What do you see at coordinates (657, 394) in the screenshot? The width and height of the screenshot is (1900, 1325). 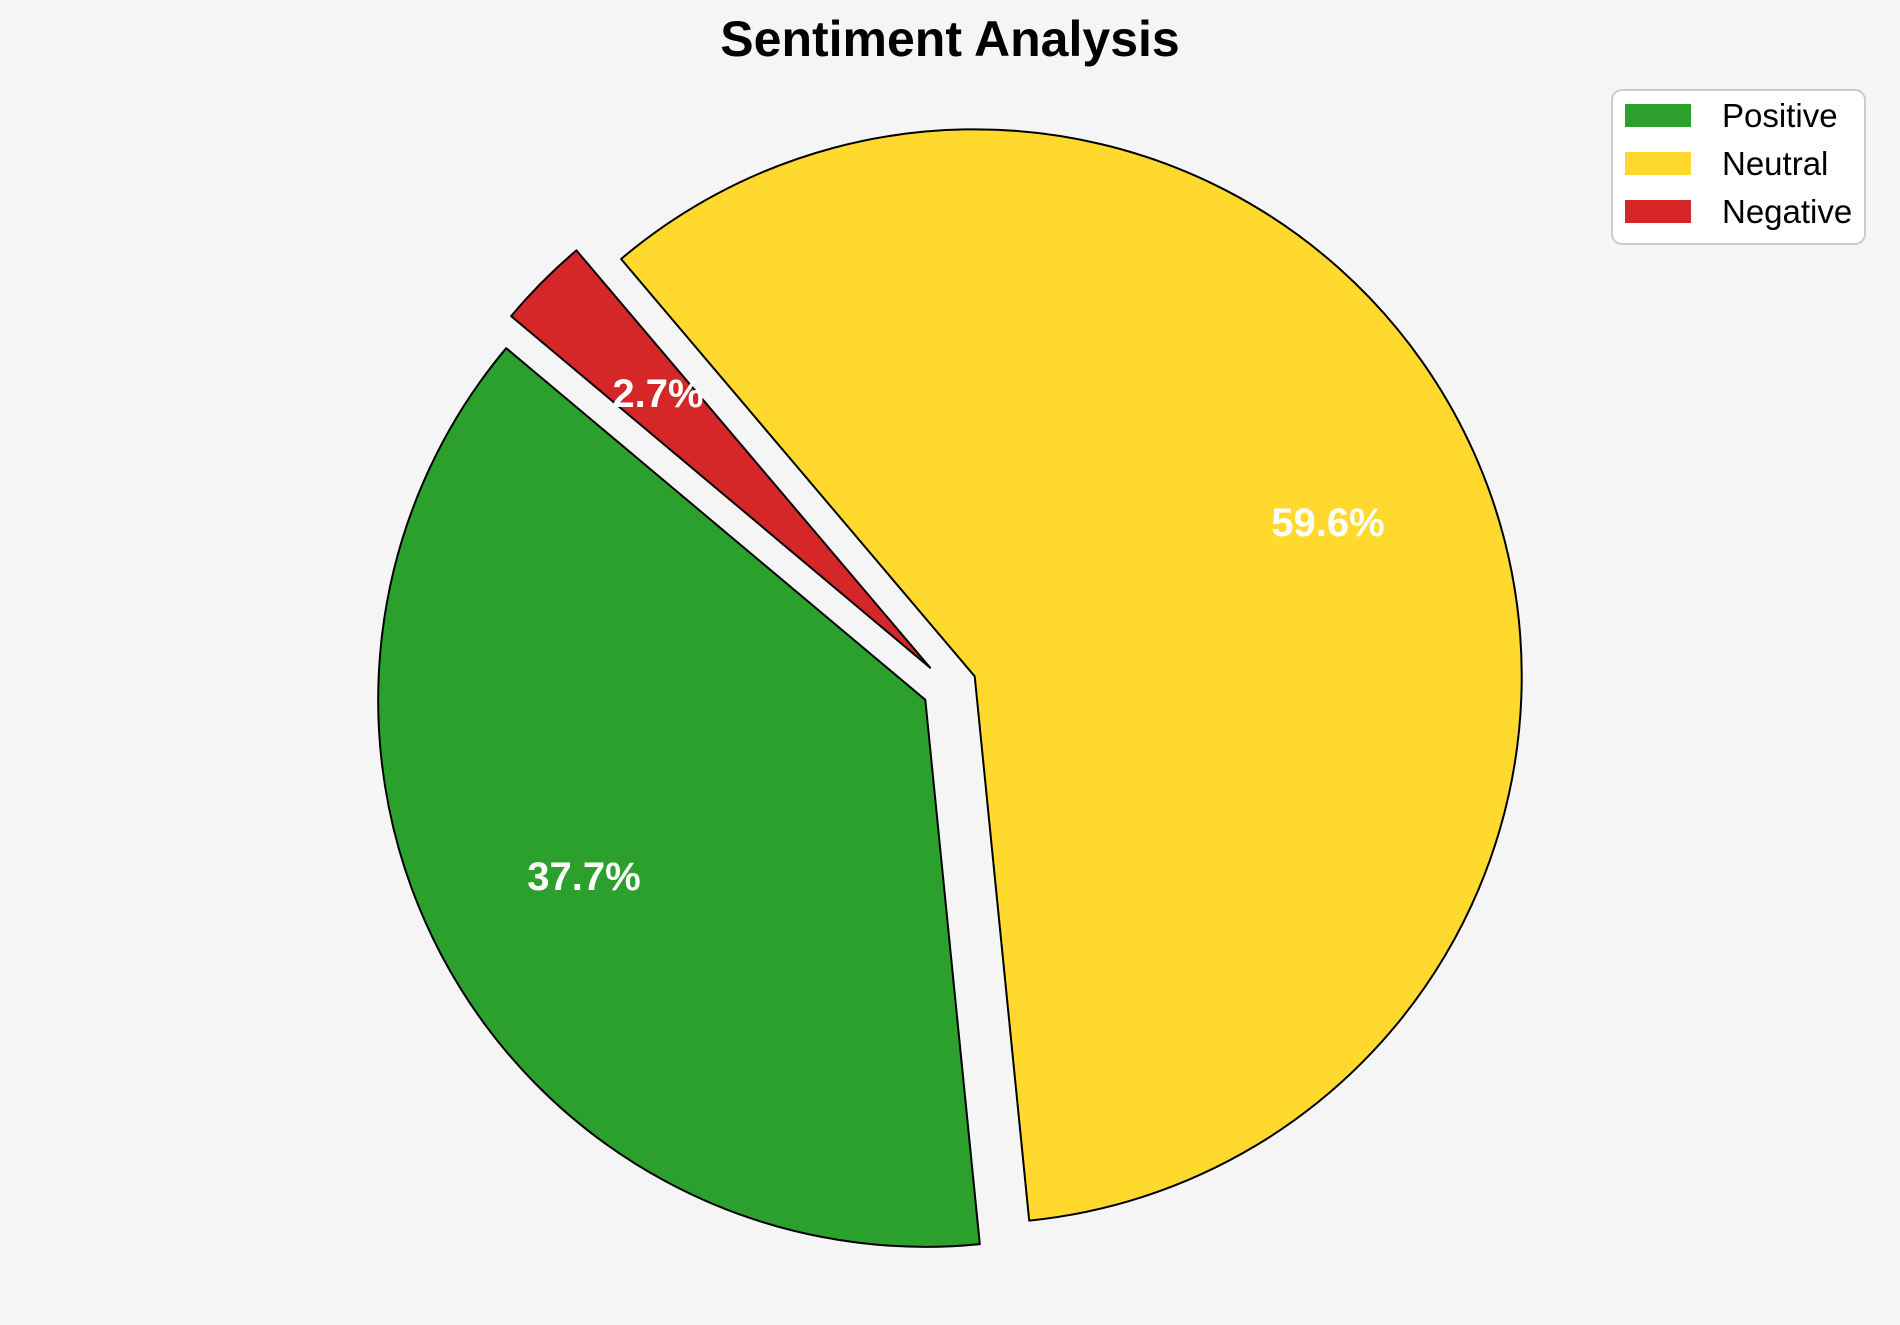 I see `svg-text: 2.7%` at bounding box center [657, 394].